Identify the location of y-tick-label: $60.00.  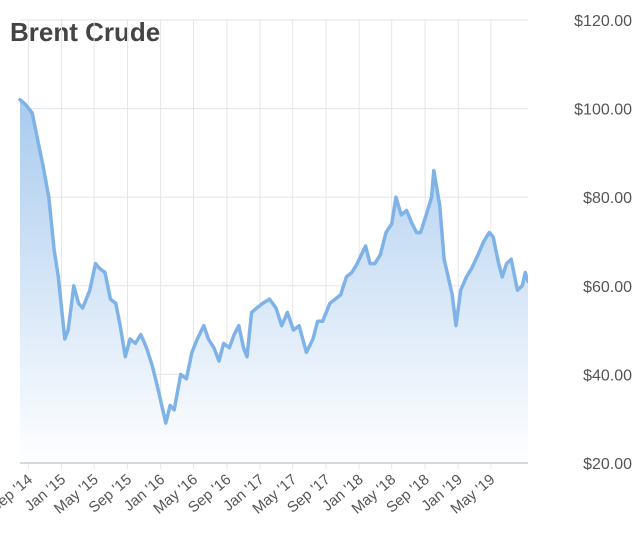
(607, 287).